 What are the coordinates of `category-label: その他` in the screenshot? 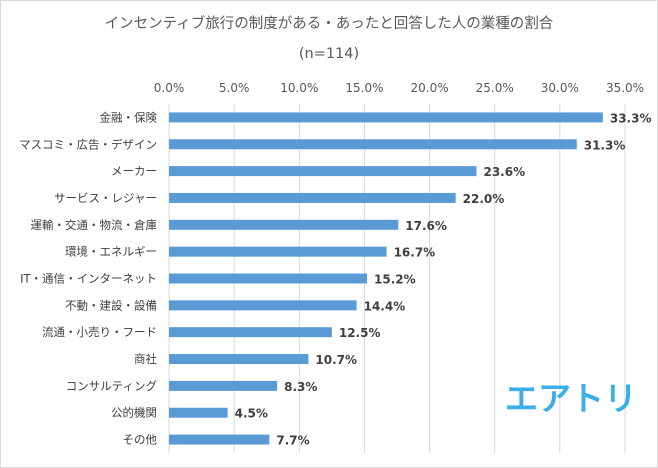 It's located at (140, 440).